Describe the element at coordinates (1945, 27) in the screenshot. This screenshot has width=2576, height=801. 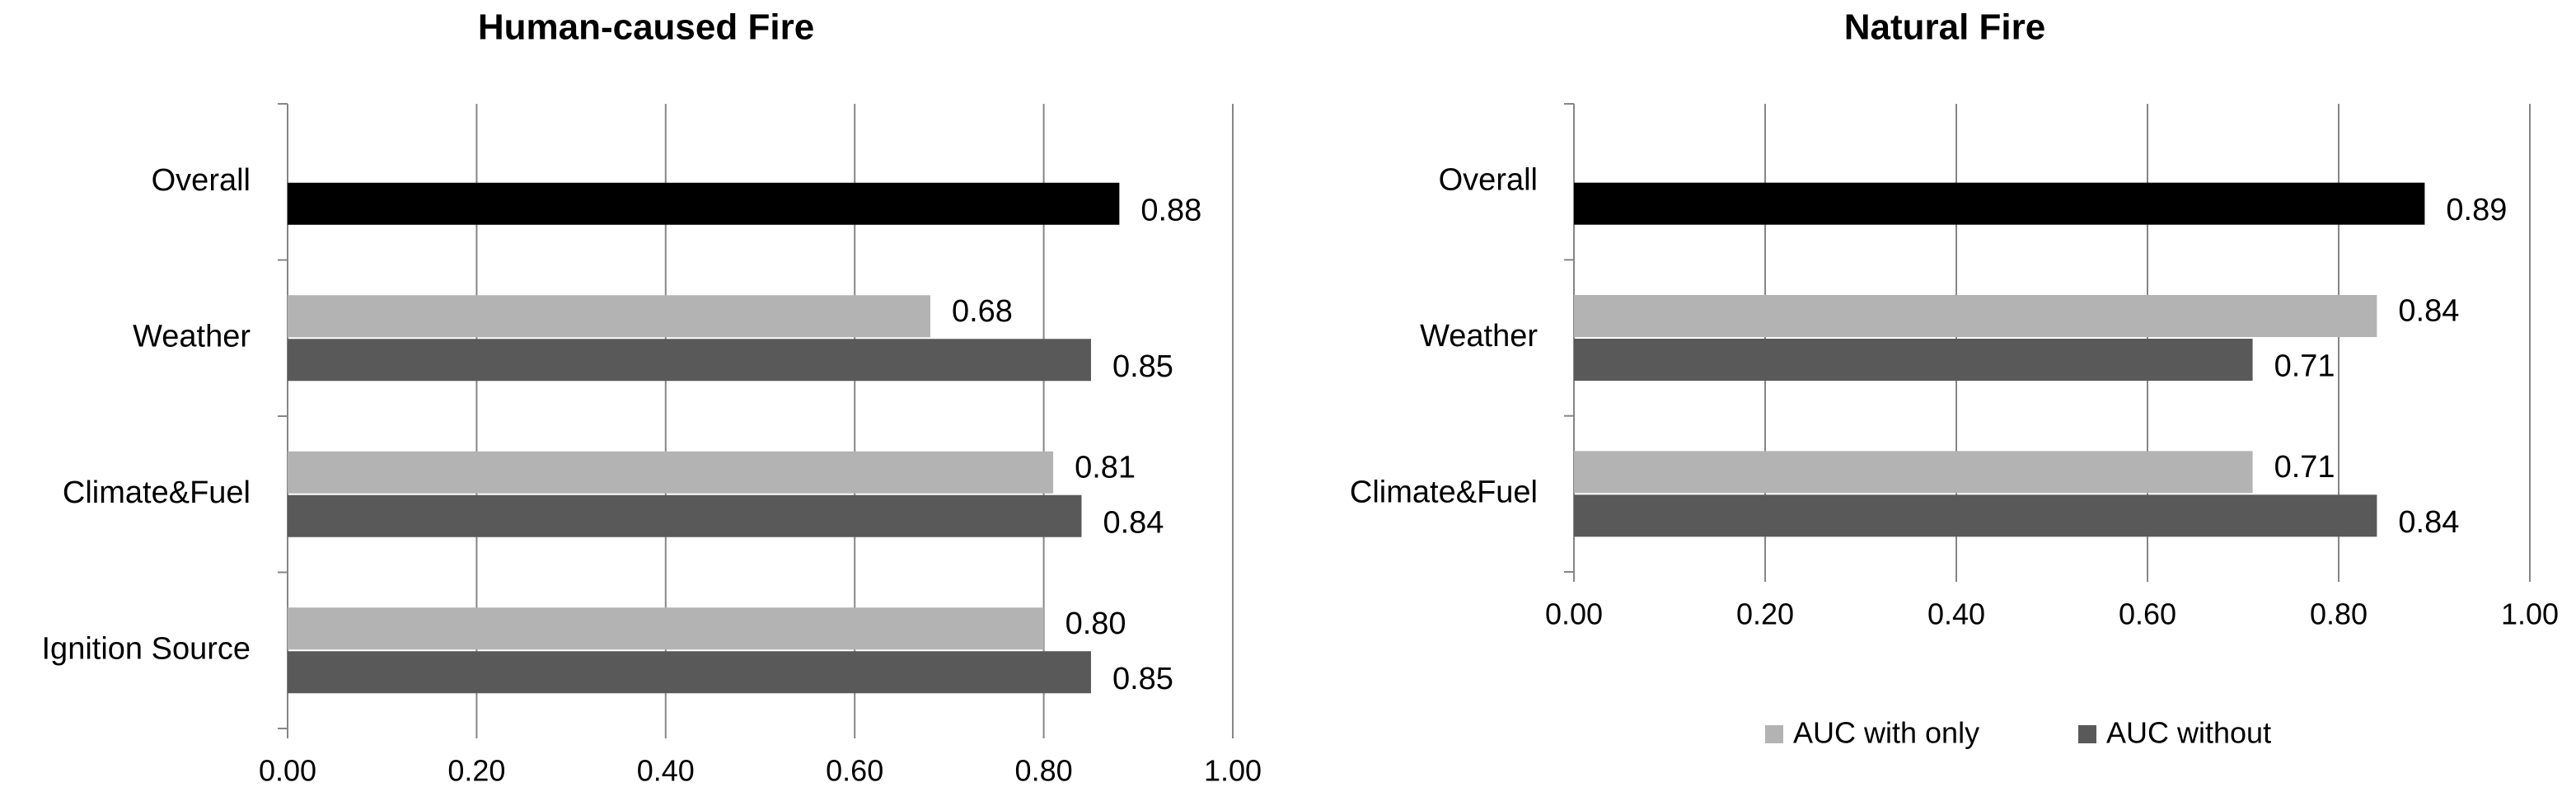
I see `chart-title: Natural Fire` at that location.